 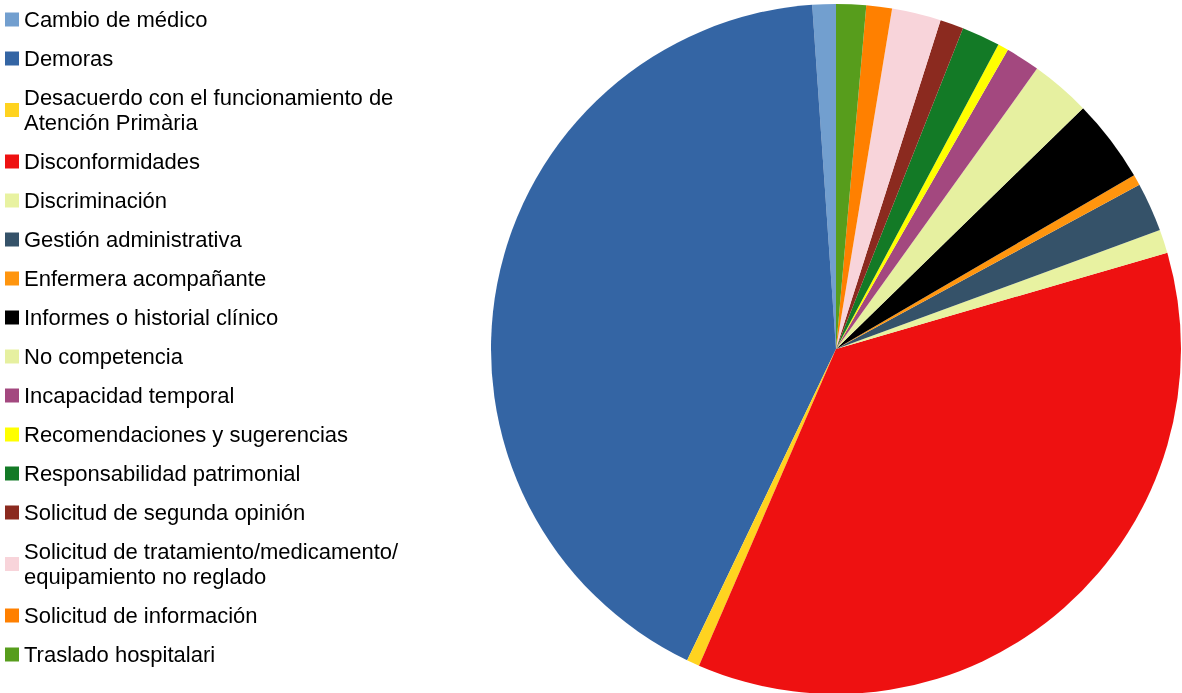 I want to click on legend-label: Informes o historial clínico, so click(x=151, y=317).